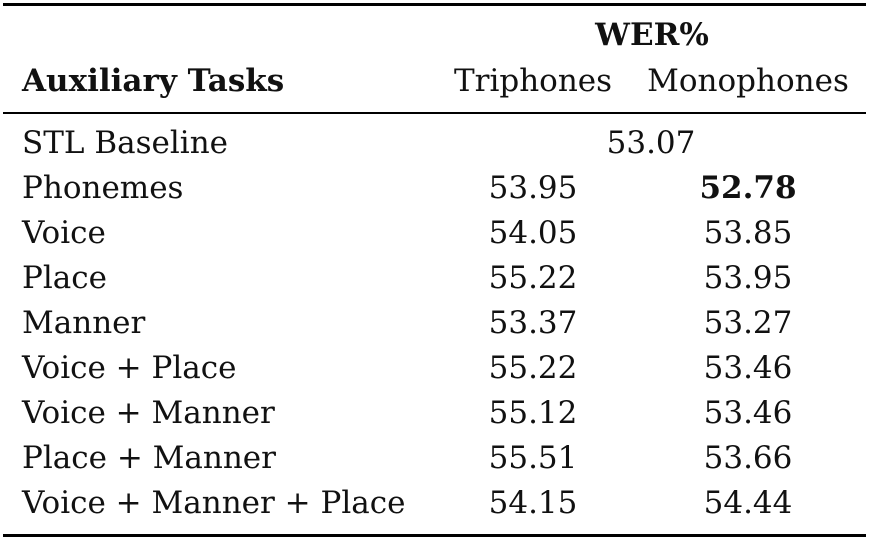 The height and width of the screenshot is (540, 869). I want to click on row-label: Phonemes, so click(103, 188).